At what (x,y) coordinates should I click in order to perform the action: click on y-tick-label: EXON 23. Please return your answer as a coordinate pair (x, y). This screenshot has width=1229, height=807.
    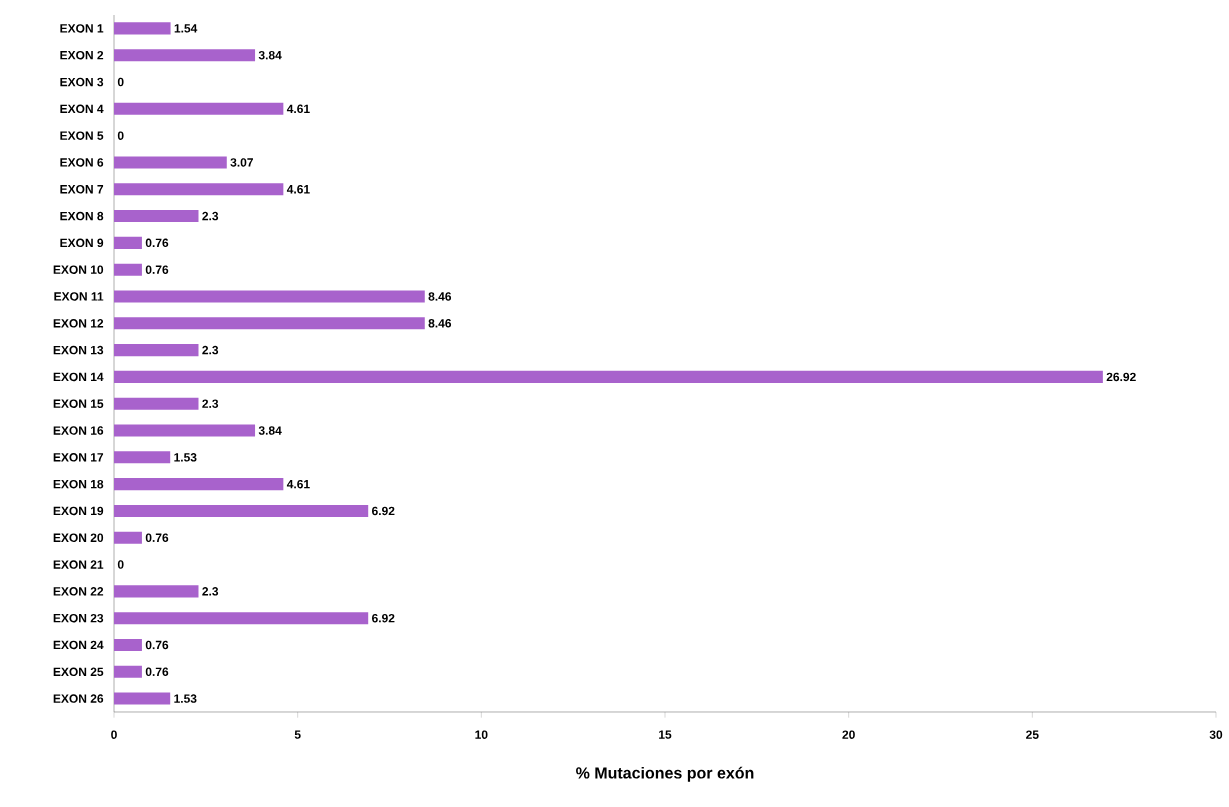
    Looking at the image, I should click on (78, 618).